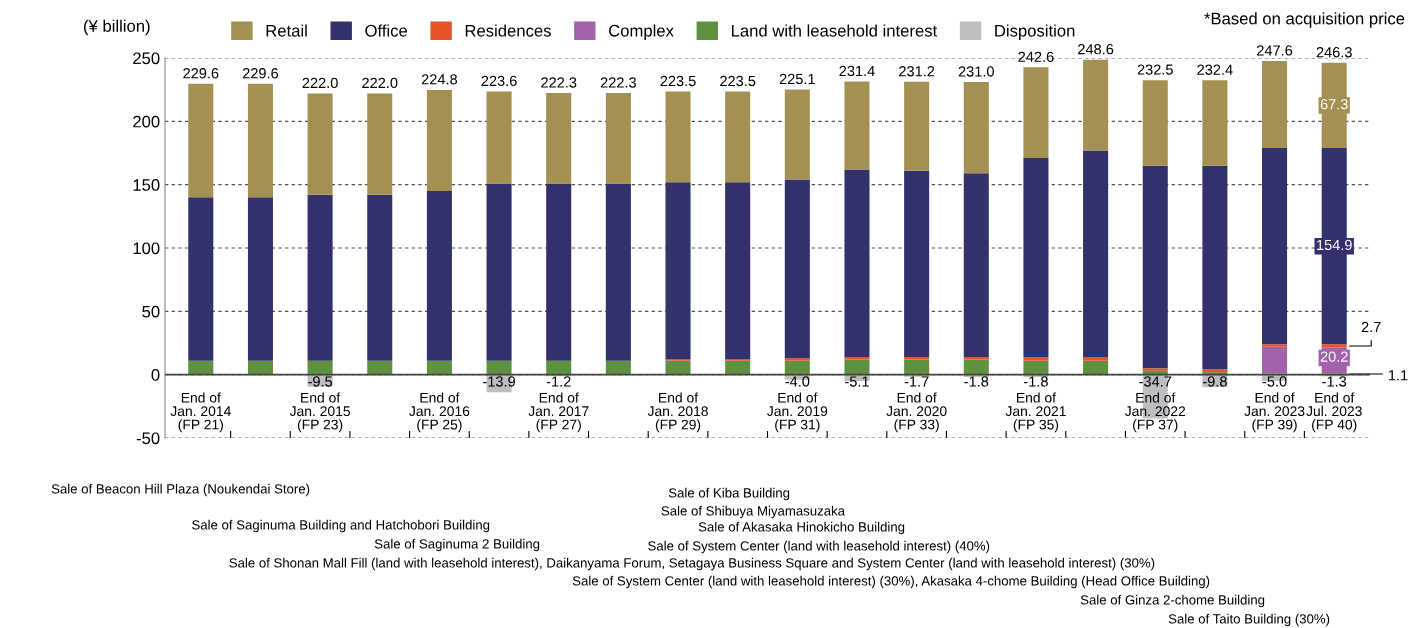 This screenshot has width=1416, height=628. Describe the element at coordinates (148, 438) in the screenshot. I see `y-tick-label: -50` at that location.